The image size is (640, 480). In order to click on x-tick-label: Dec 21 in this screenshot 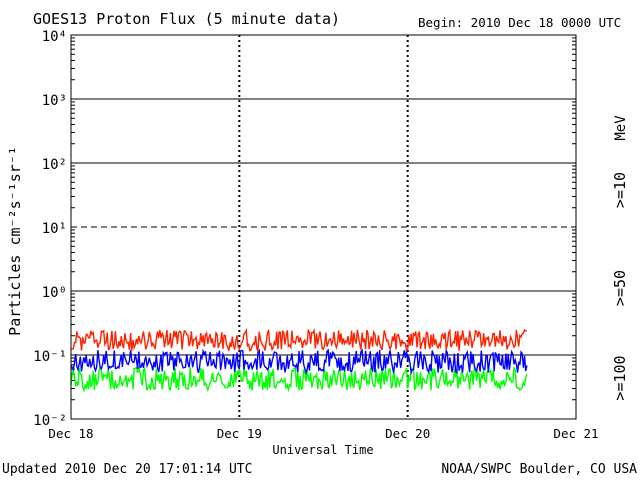, I will do `click(575, 433)`.